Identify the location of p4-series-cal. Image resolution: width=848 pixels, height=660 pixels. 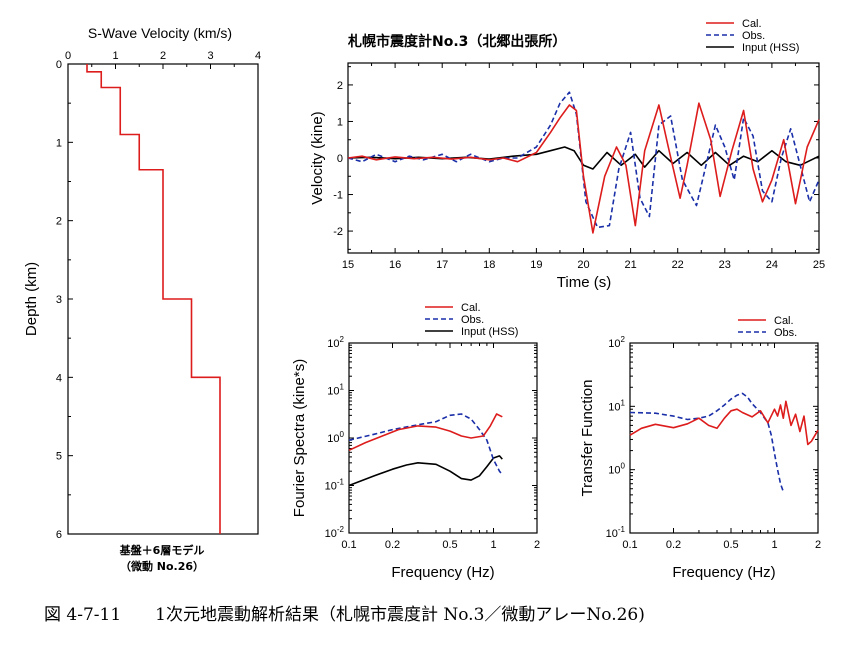
(724, 423).